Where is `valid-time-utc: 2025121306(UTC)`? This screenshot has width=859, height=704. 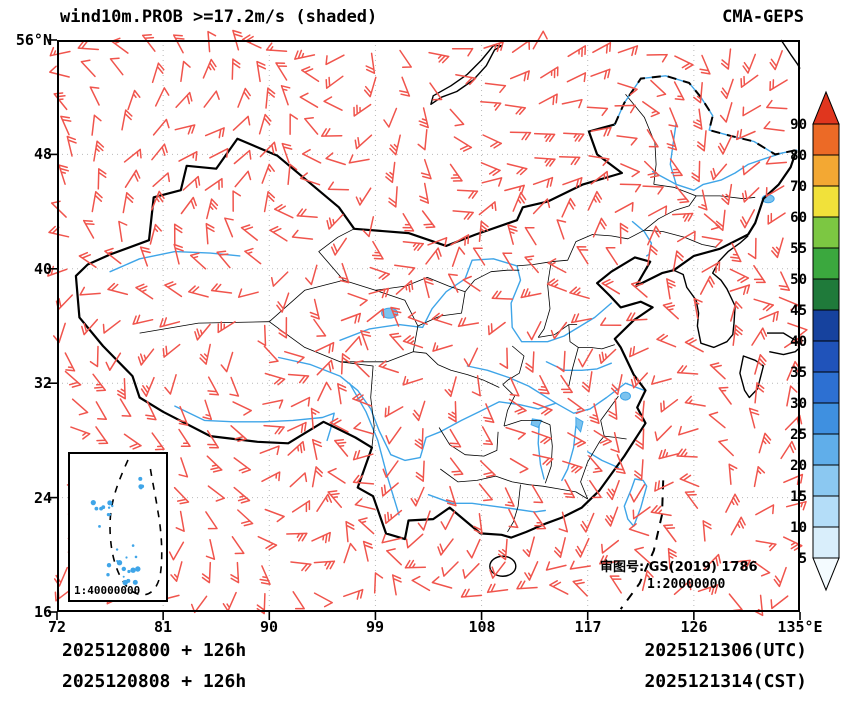 valid-time-utc: 2025121306(UTC) is located at coordinates (725, 650).